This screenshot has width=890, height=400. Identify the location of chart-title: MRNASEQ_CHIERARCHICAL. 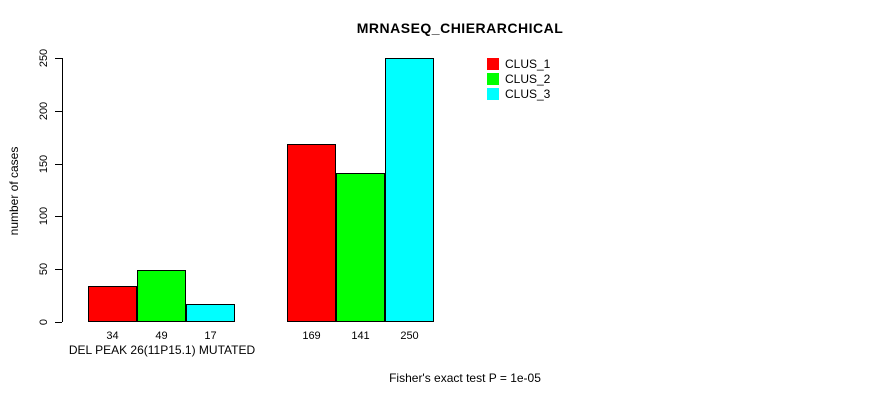
(460, 28).